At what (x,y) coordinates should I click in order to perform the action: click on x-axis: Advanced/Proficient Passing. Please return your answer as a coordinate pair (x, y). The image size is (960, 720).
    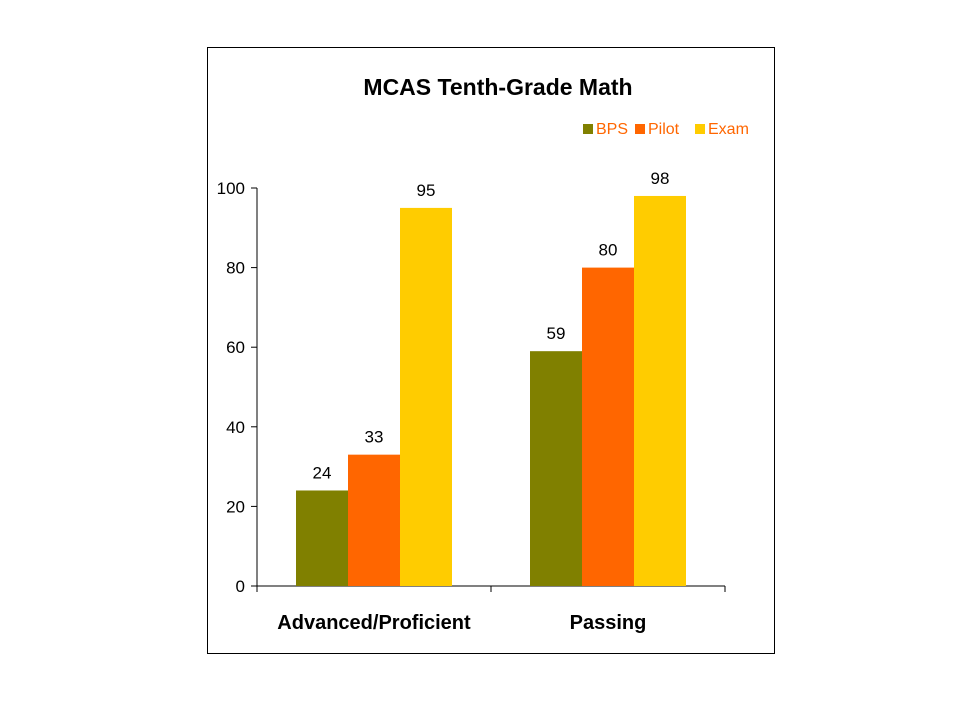
    Looking at the image, I should click on (488, 609).